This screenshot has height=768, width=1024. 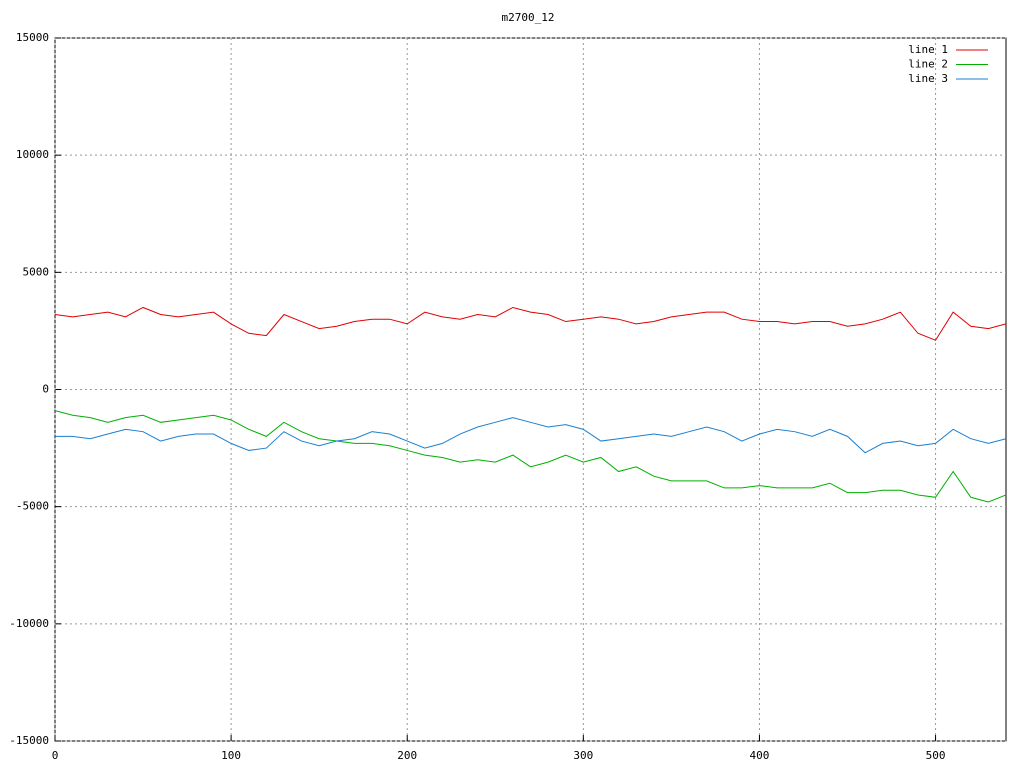 What do you see at coordinates (55, 755) in the screenshot?
I see `x-tick-label: 0` at bounding box center [55, 755].